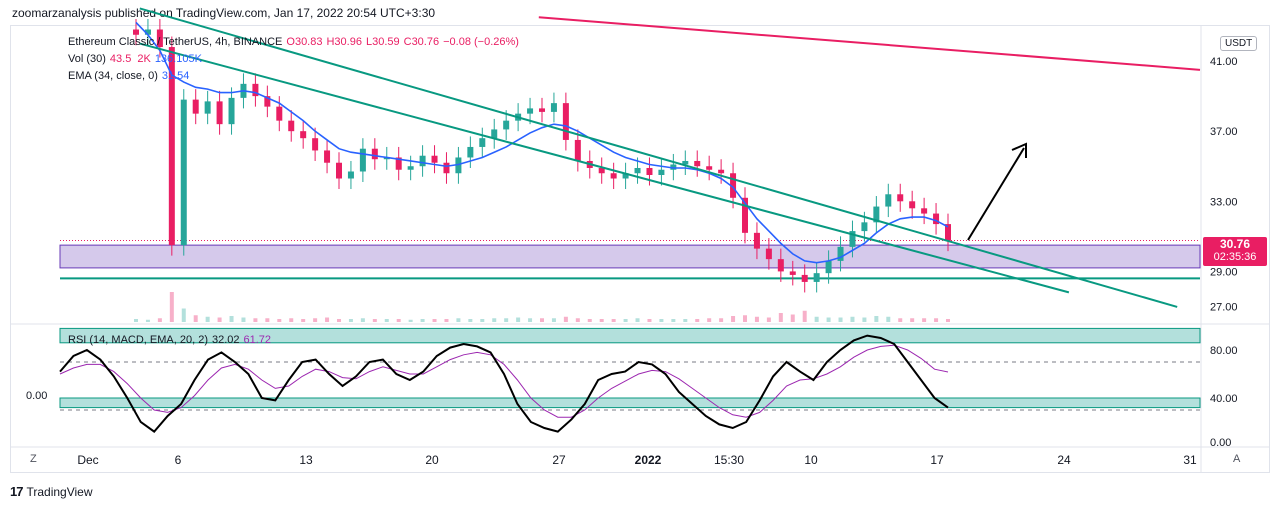  Describe the element at coordinates (1224, 272) in the screenshot. I see `price-axis-tick: 29.00` at that location.